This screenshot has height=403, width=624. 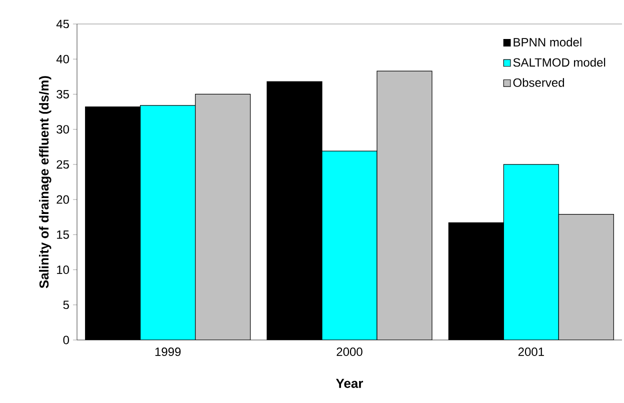 What do you see at coordinates (350, 383) in the screenshot?
I see `x-axis-title: Year` at bounding box center [350, 383].